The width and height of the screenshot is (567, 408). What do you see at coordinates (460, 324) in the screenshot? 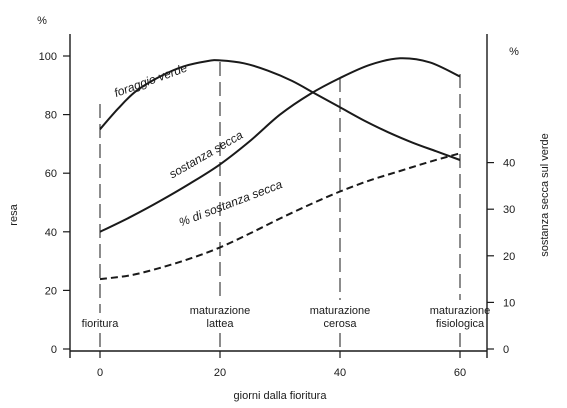
I see `stage-label-3-1: fisiologica` at bounding box center [460, 324].